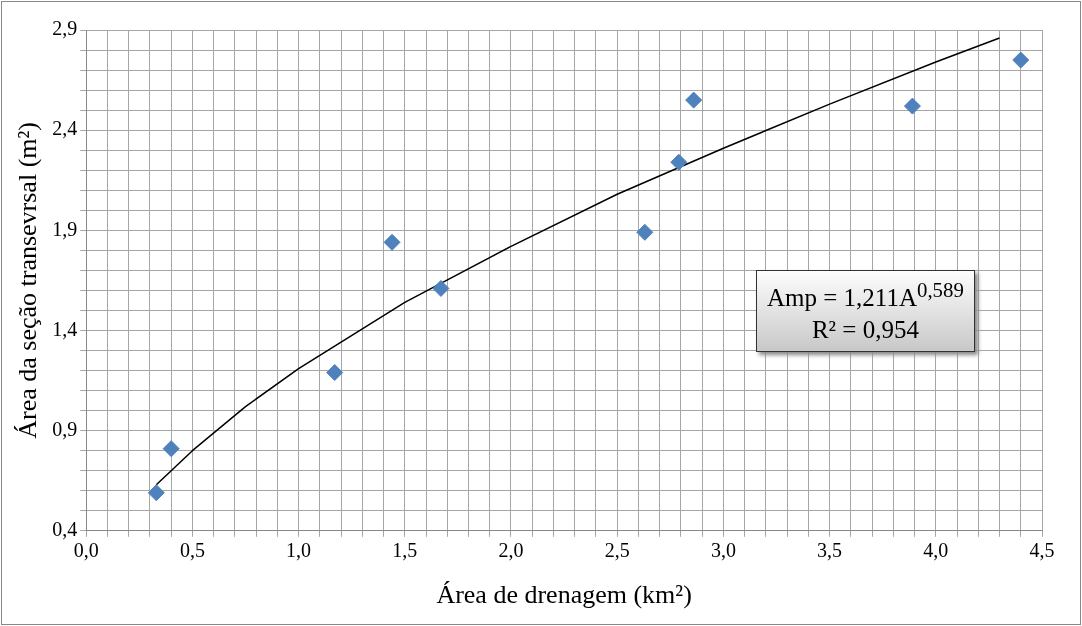  I want to click on y-axis-title: Área da seção transevrsal (m²), so click(28, 280).